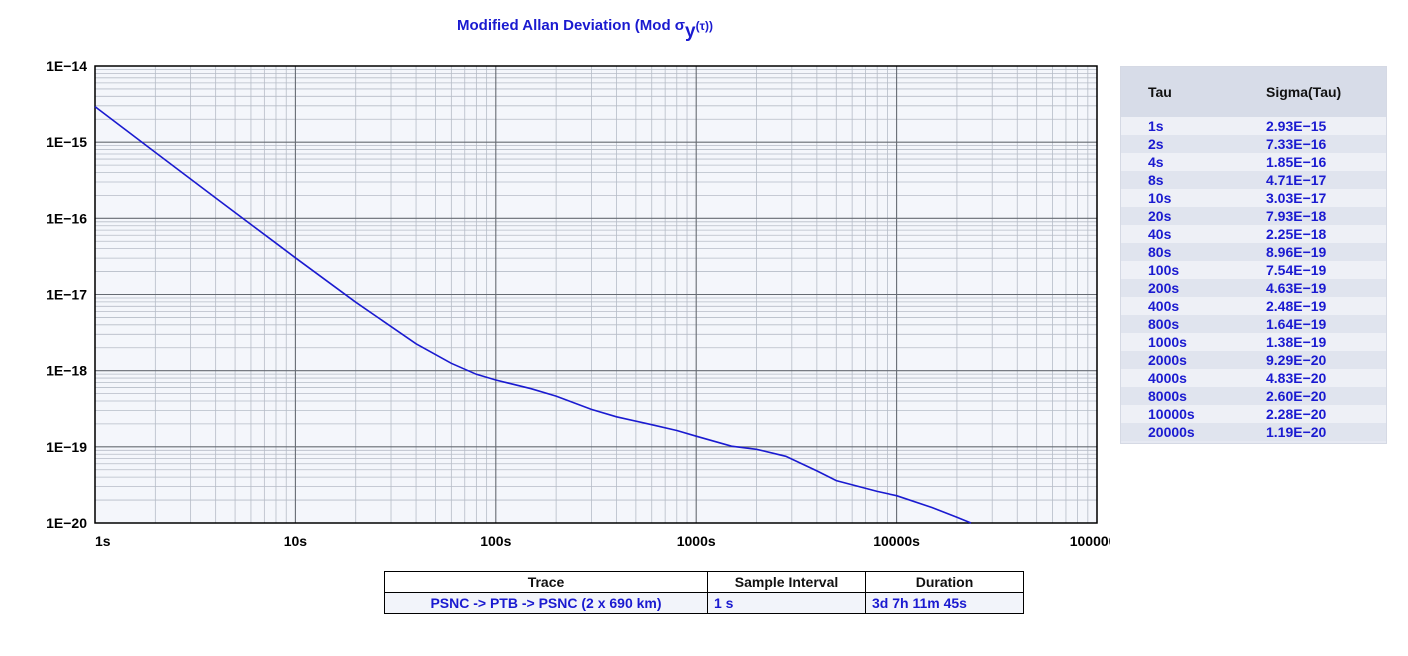 This screenshot has height=656, width=1408. I want to click on sigma-value: 1.38E−19, so click(1296, 342).